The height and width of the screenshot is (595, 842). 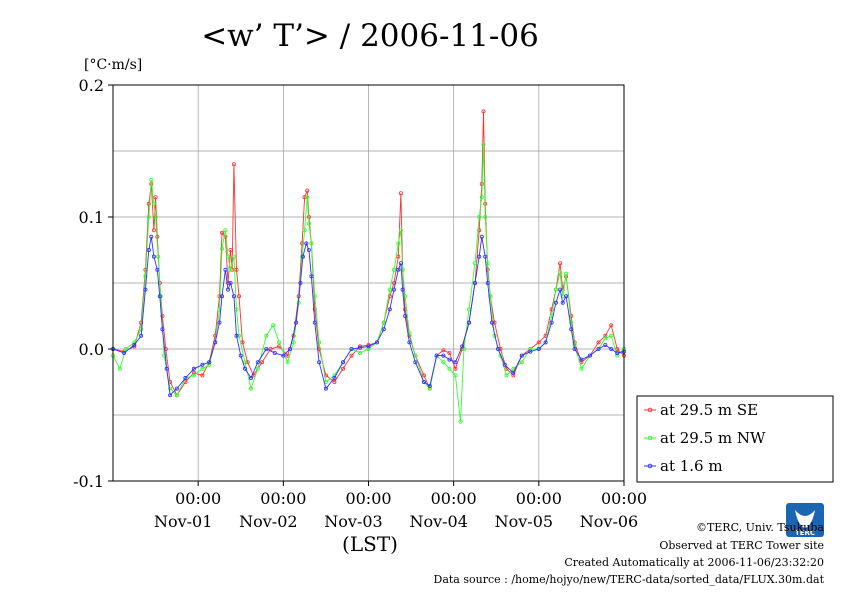 What do you see at coordinates (91, 217) in the screenshot?
I see `y-tick-label: 0.1` at bounding box center [91, 217].